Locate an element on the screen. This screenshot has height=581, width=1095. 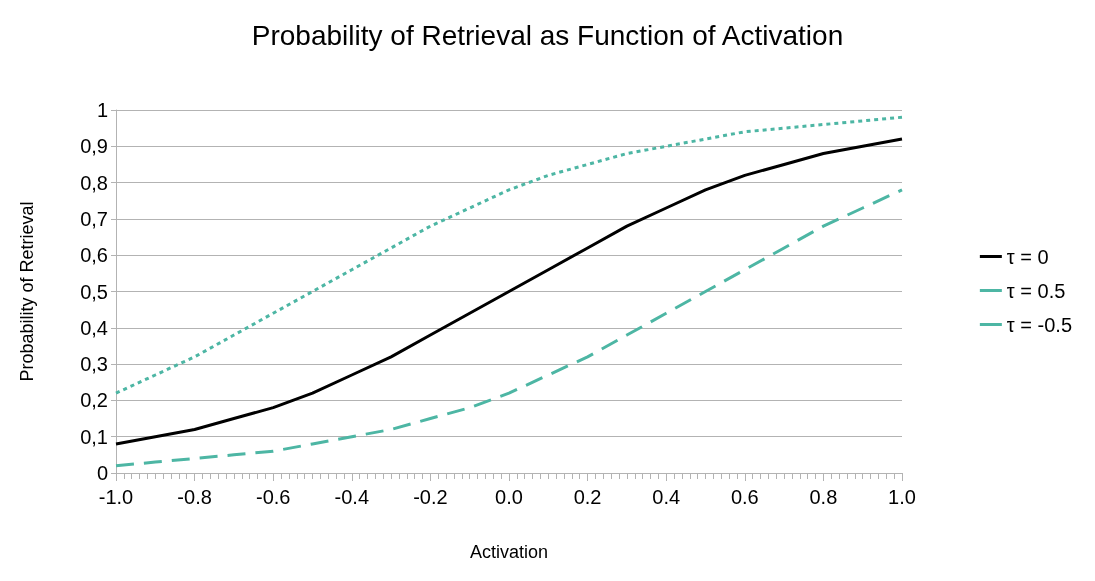
legend-label: τ = 0 is located at coordinates (1027, 256).